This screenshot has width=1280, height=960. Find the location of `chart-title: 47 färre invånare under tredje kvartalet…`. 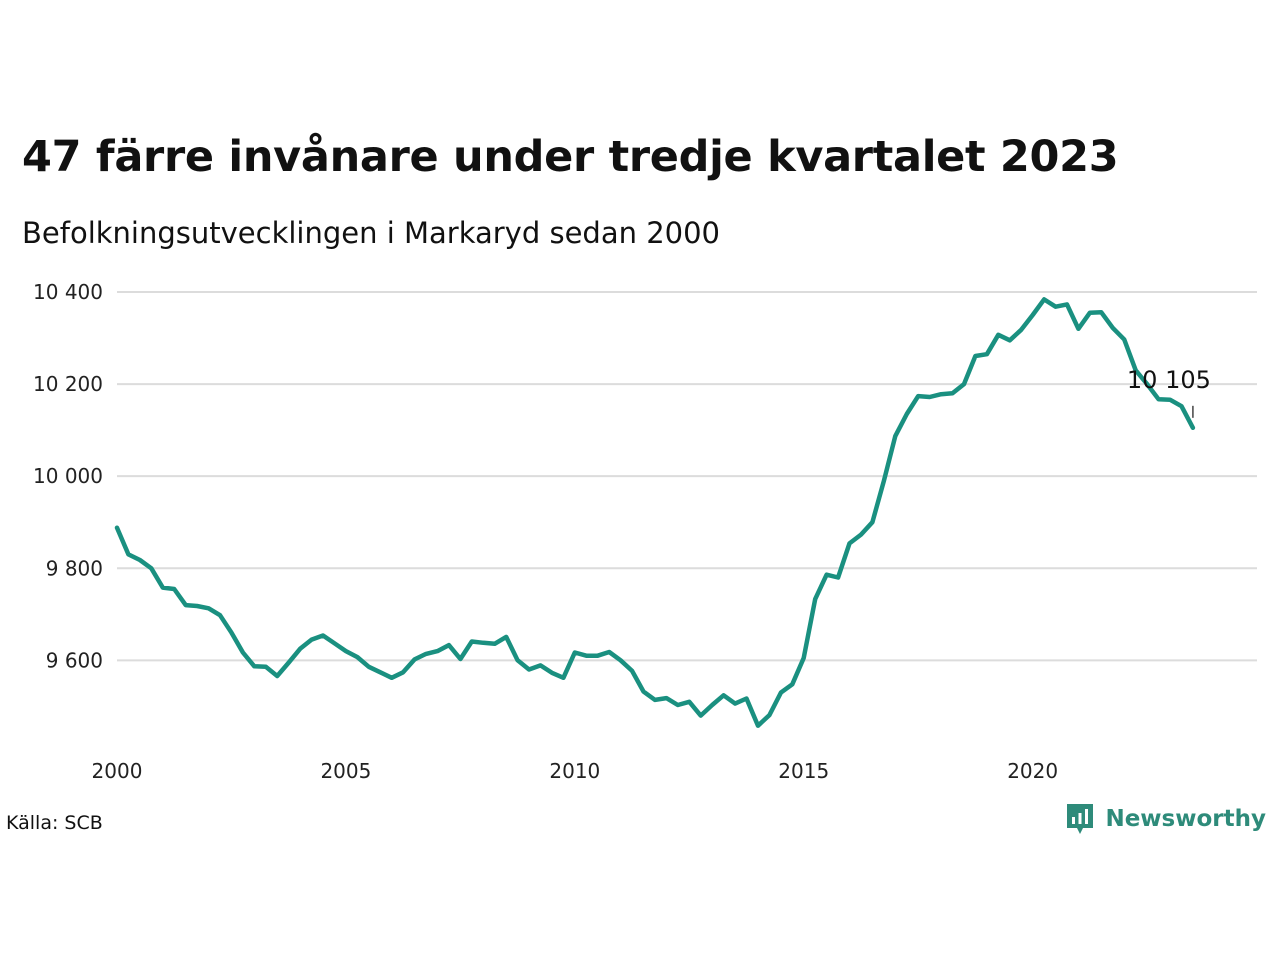

chart-title: 47 färre invånare under tredje kvartalet… is located at coordinates (570, 157).